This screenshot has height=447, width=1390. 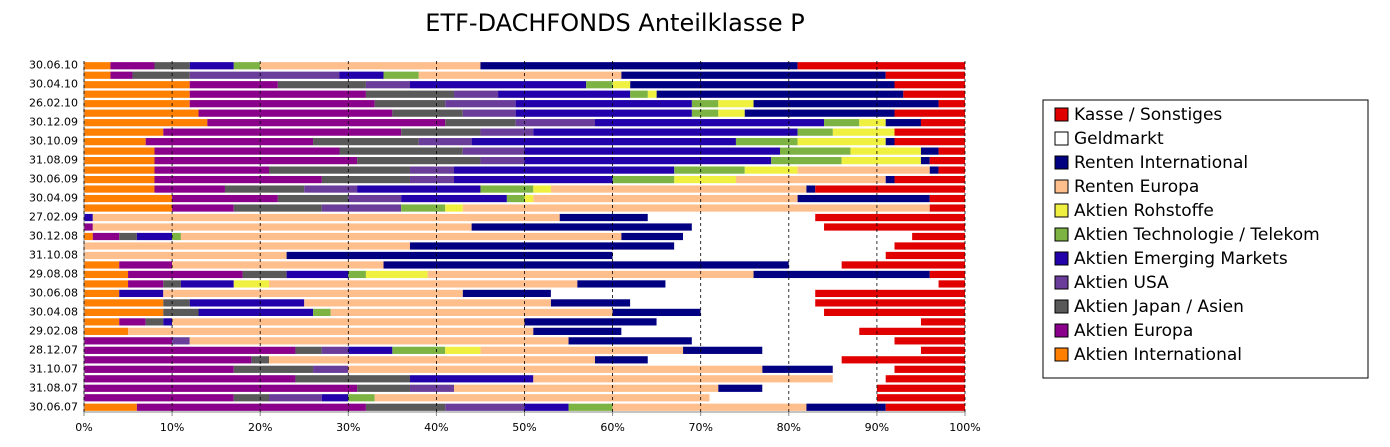 What do you see at coordinates (524, 427) in the screenshot?
I see `x-tick-label: 50%` at bounding box center [524, 427].